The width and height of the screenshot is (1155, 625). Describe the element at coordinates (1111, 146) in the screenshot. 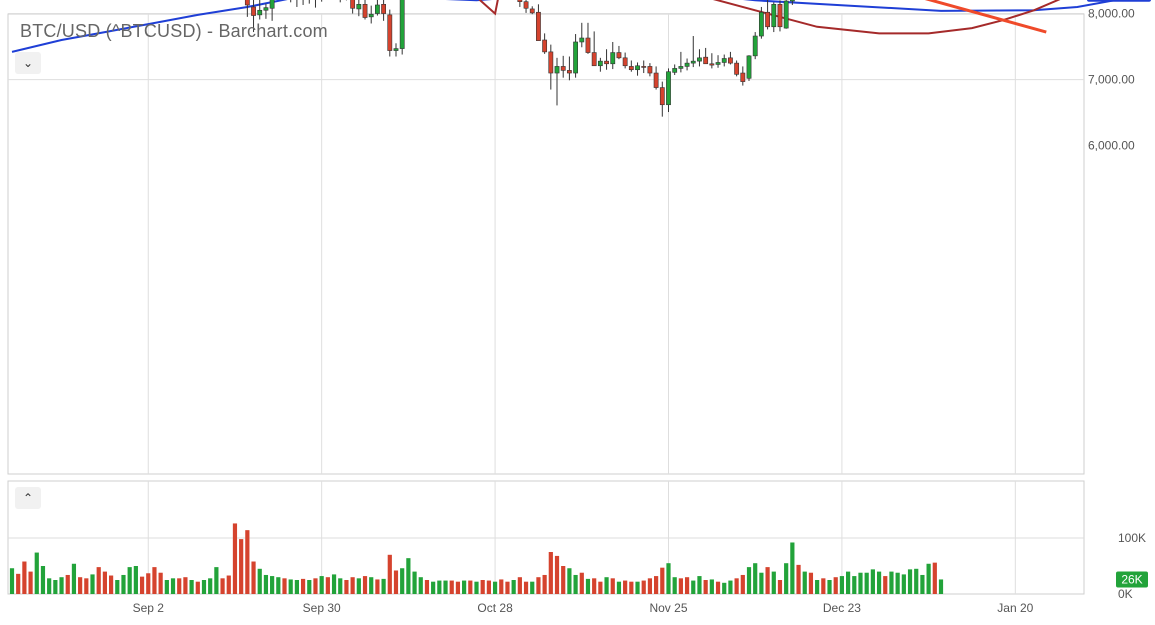

I see `price-tick-label: 6,000.00` at that location.